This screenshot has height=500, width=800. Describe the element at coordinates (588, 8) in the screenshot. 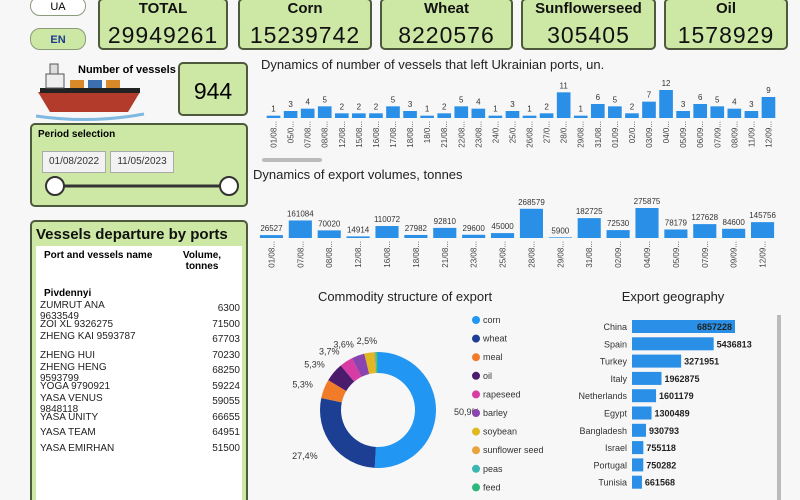

I see `kpi-label: Sunflowerseed` at that location.